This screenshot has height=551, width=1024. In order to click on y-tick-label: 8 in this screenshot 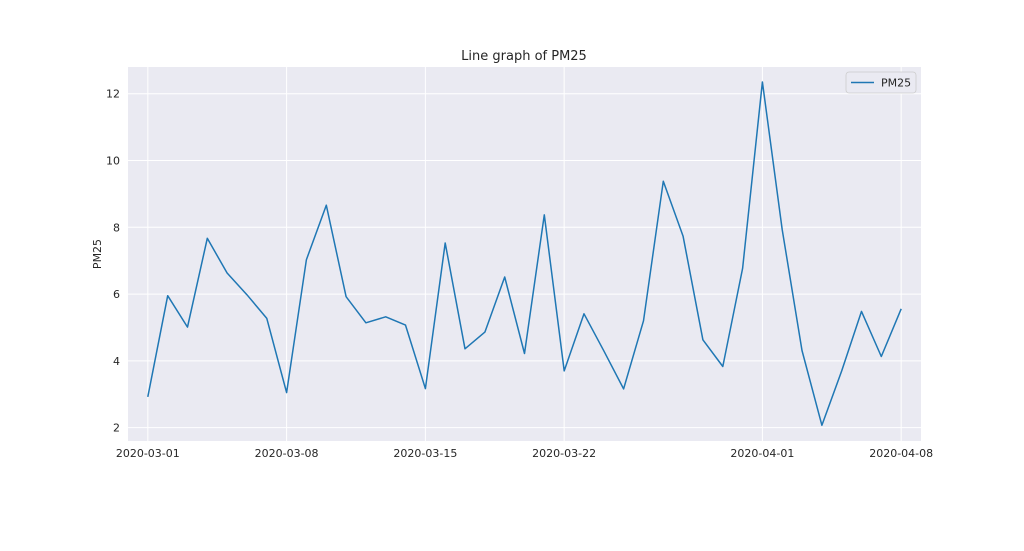, I will do `click(116, 227)`.